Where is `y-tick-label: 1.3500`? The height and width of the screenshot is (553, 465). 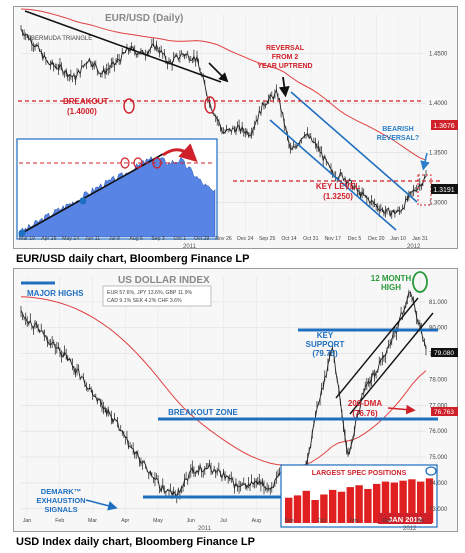 y-tick-label: 1.3500 is located at coordinates (438, 154).